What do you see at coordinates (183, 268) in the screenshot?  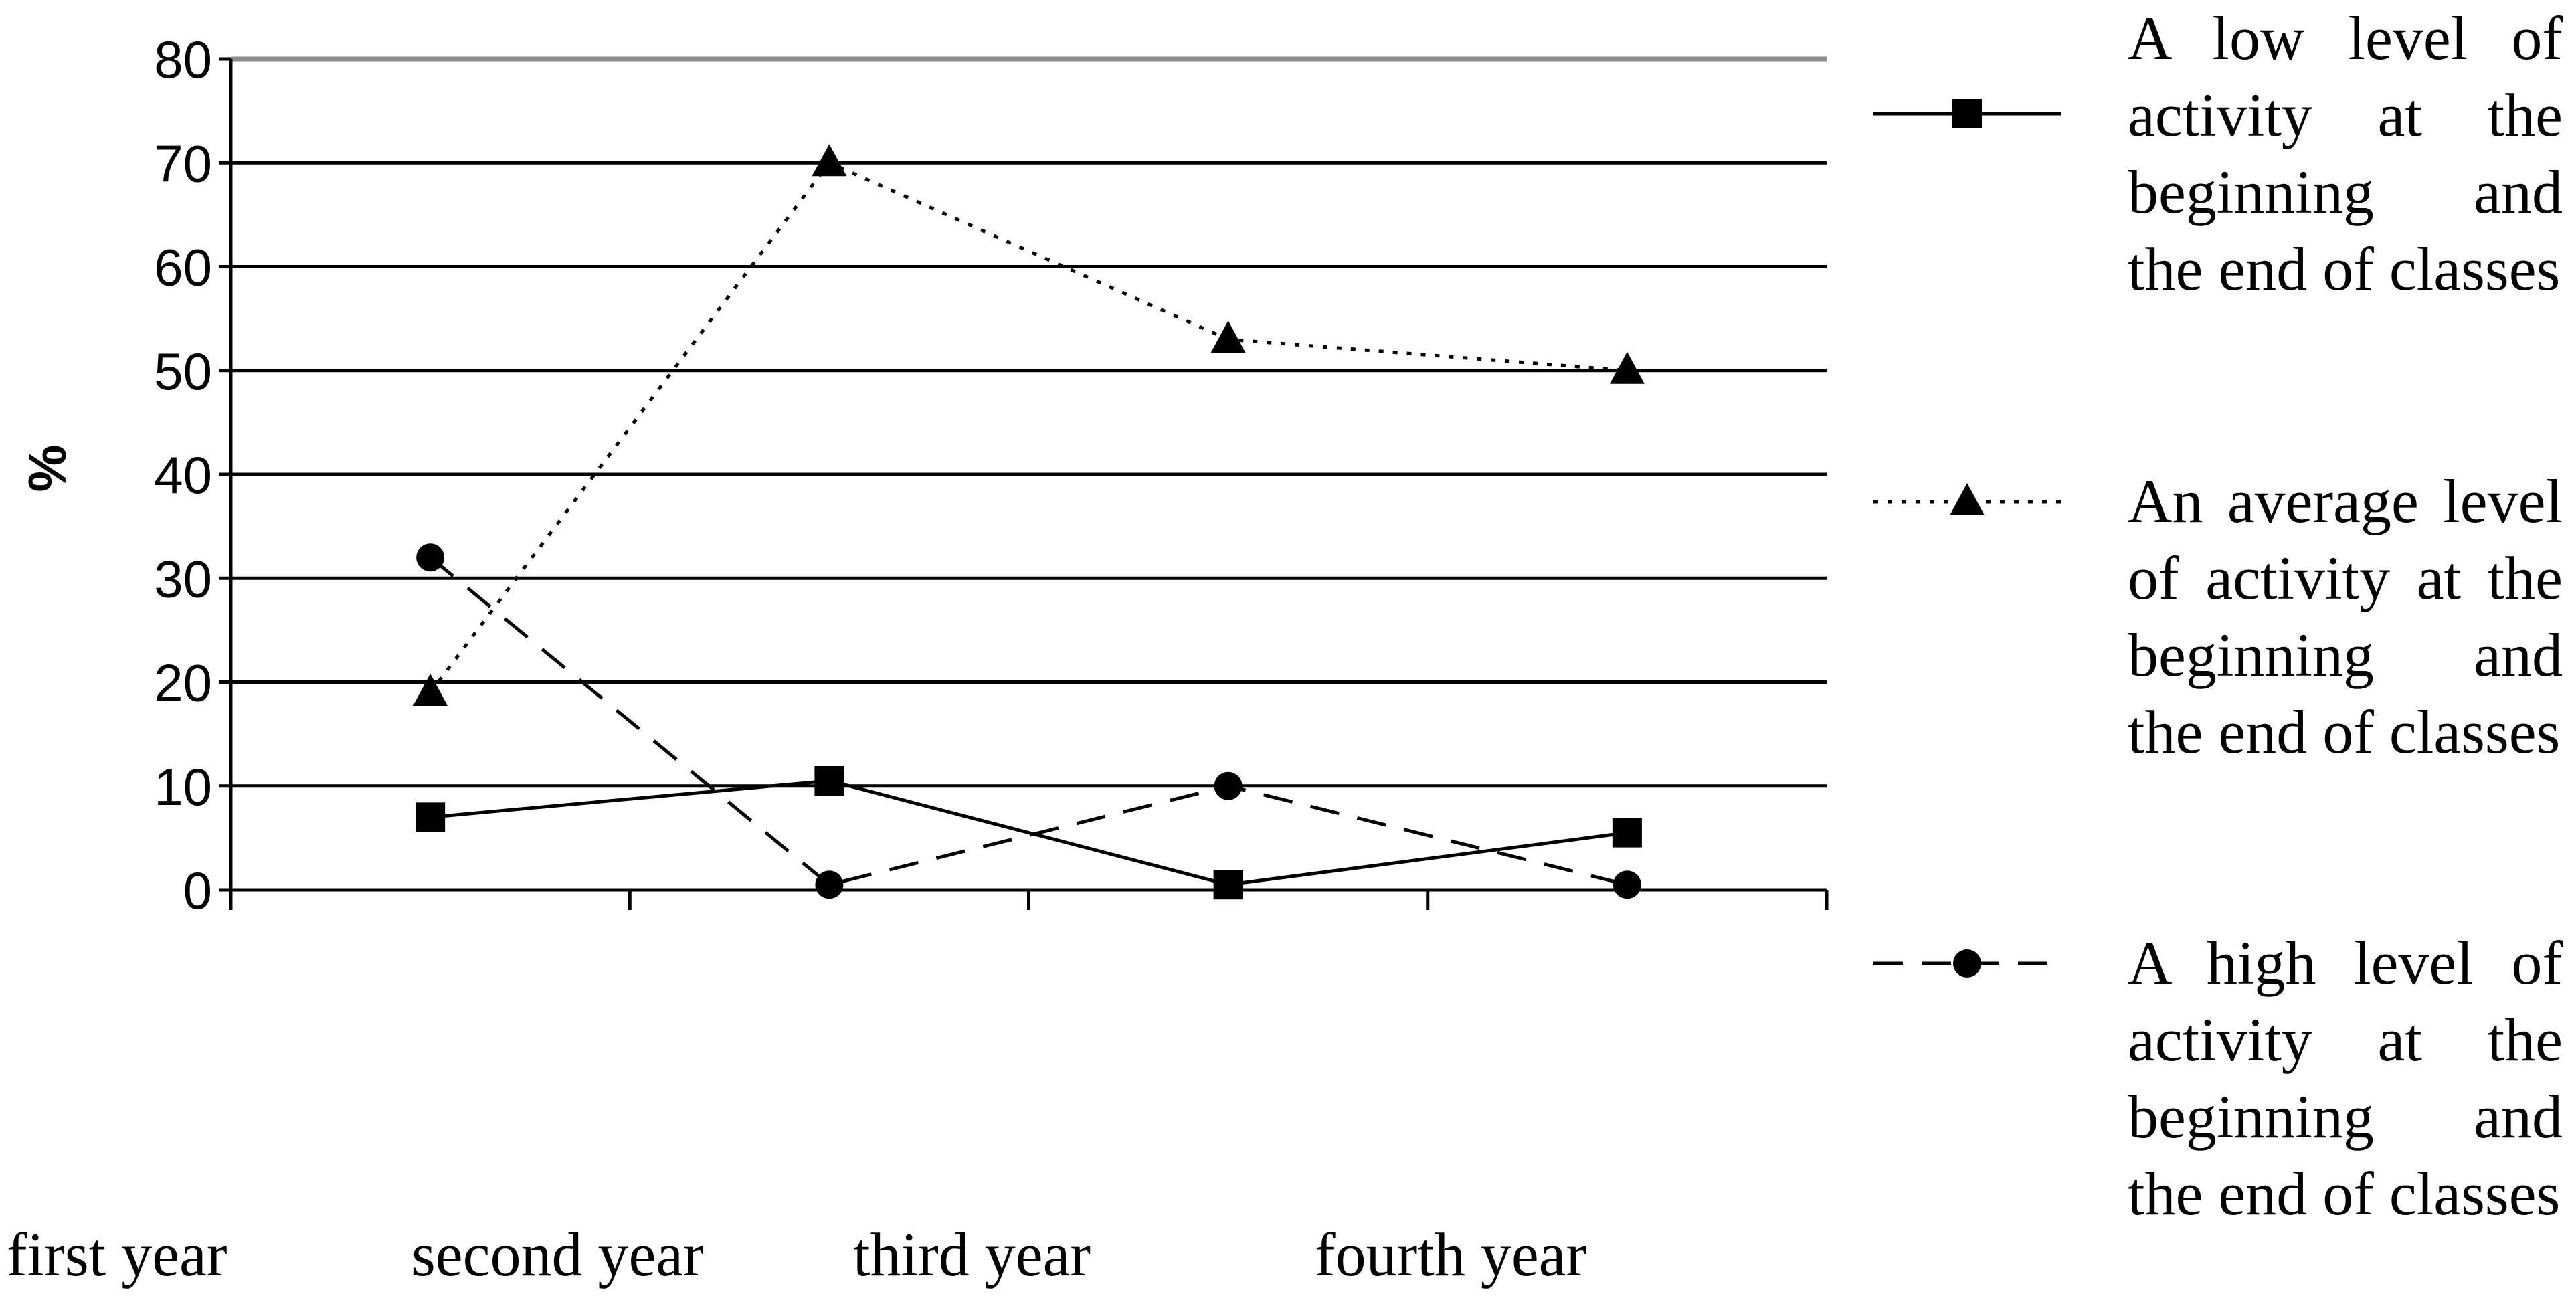 I see `y-tick-label: 60` at bounding box center [183, 268].